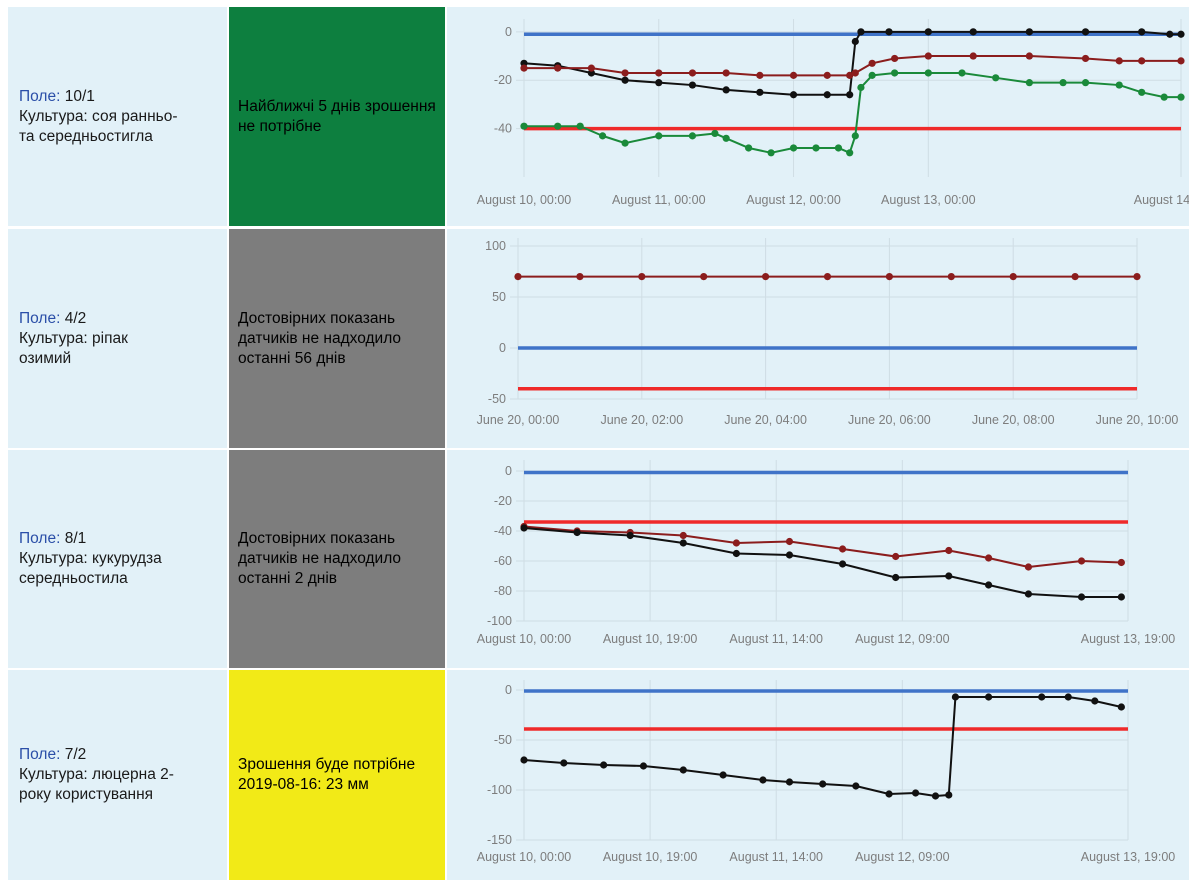 This screenshot has height=885, width=1189. What do you see at coordinates (79, 96) in the screenshot?
I see `field-value: 10/1` at bounding box center [79, 96].